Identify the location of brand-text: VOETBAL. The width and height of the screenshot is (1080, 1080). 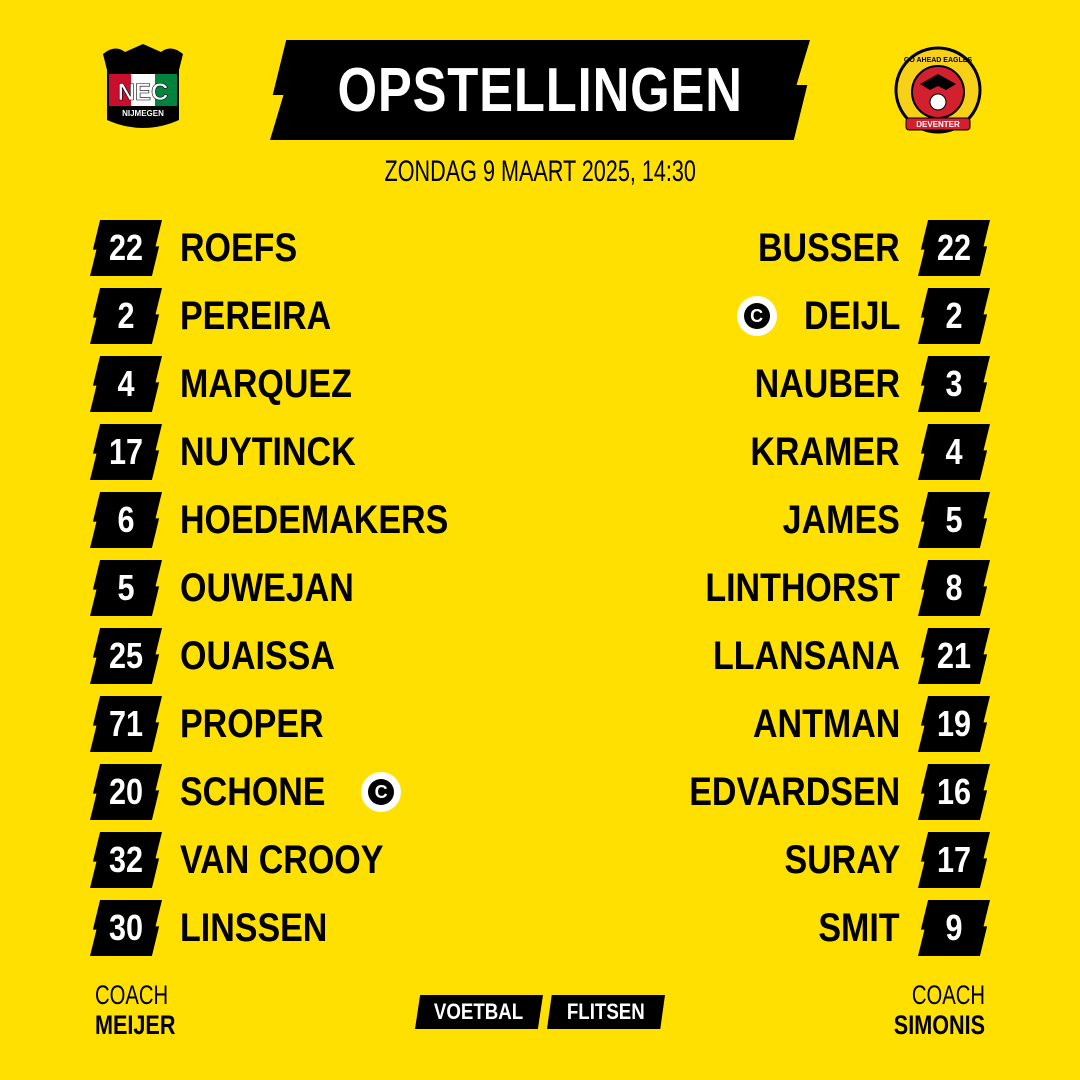
(479, 1011).